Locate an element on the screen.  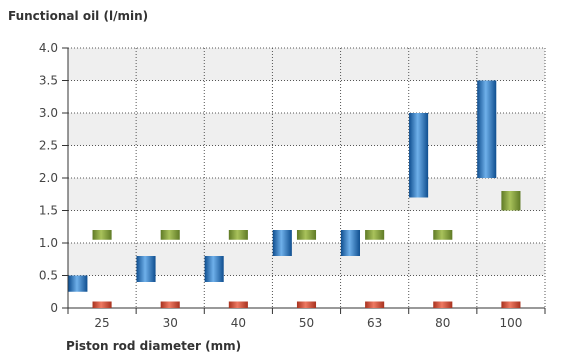
y-tick-label: 2.5 is located at coordinates (48, 146).